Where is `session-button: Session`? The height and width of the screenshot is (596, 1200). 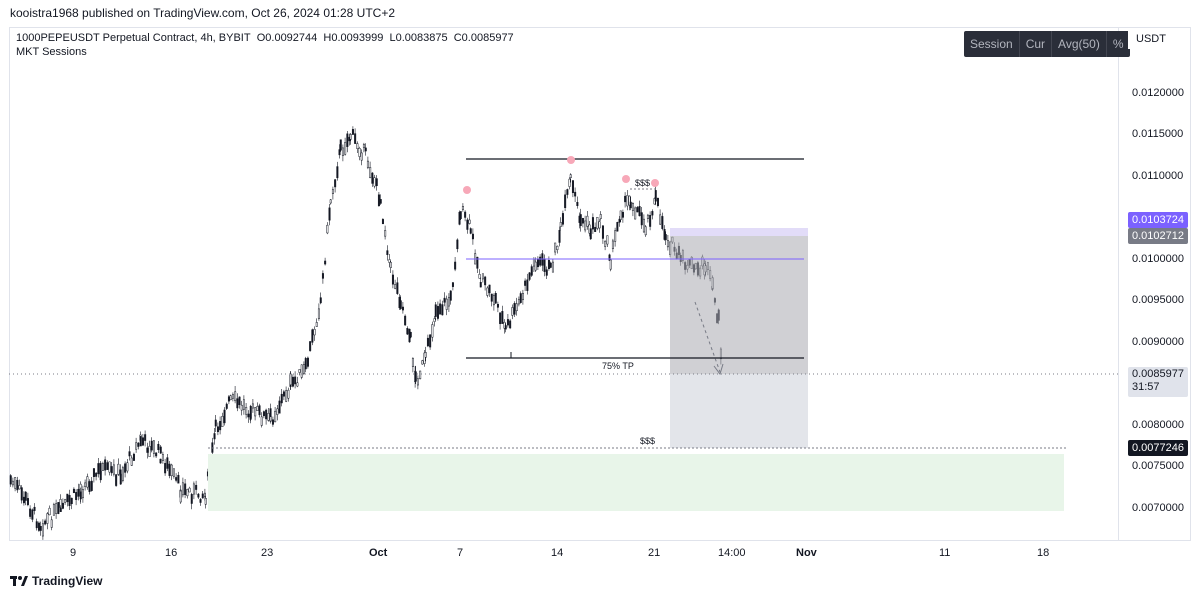 session-button: Session is located at coordinates (992, 44).